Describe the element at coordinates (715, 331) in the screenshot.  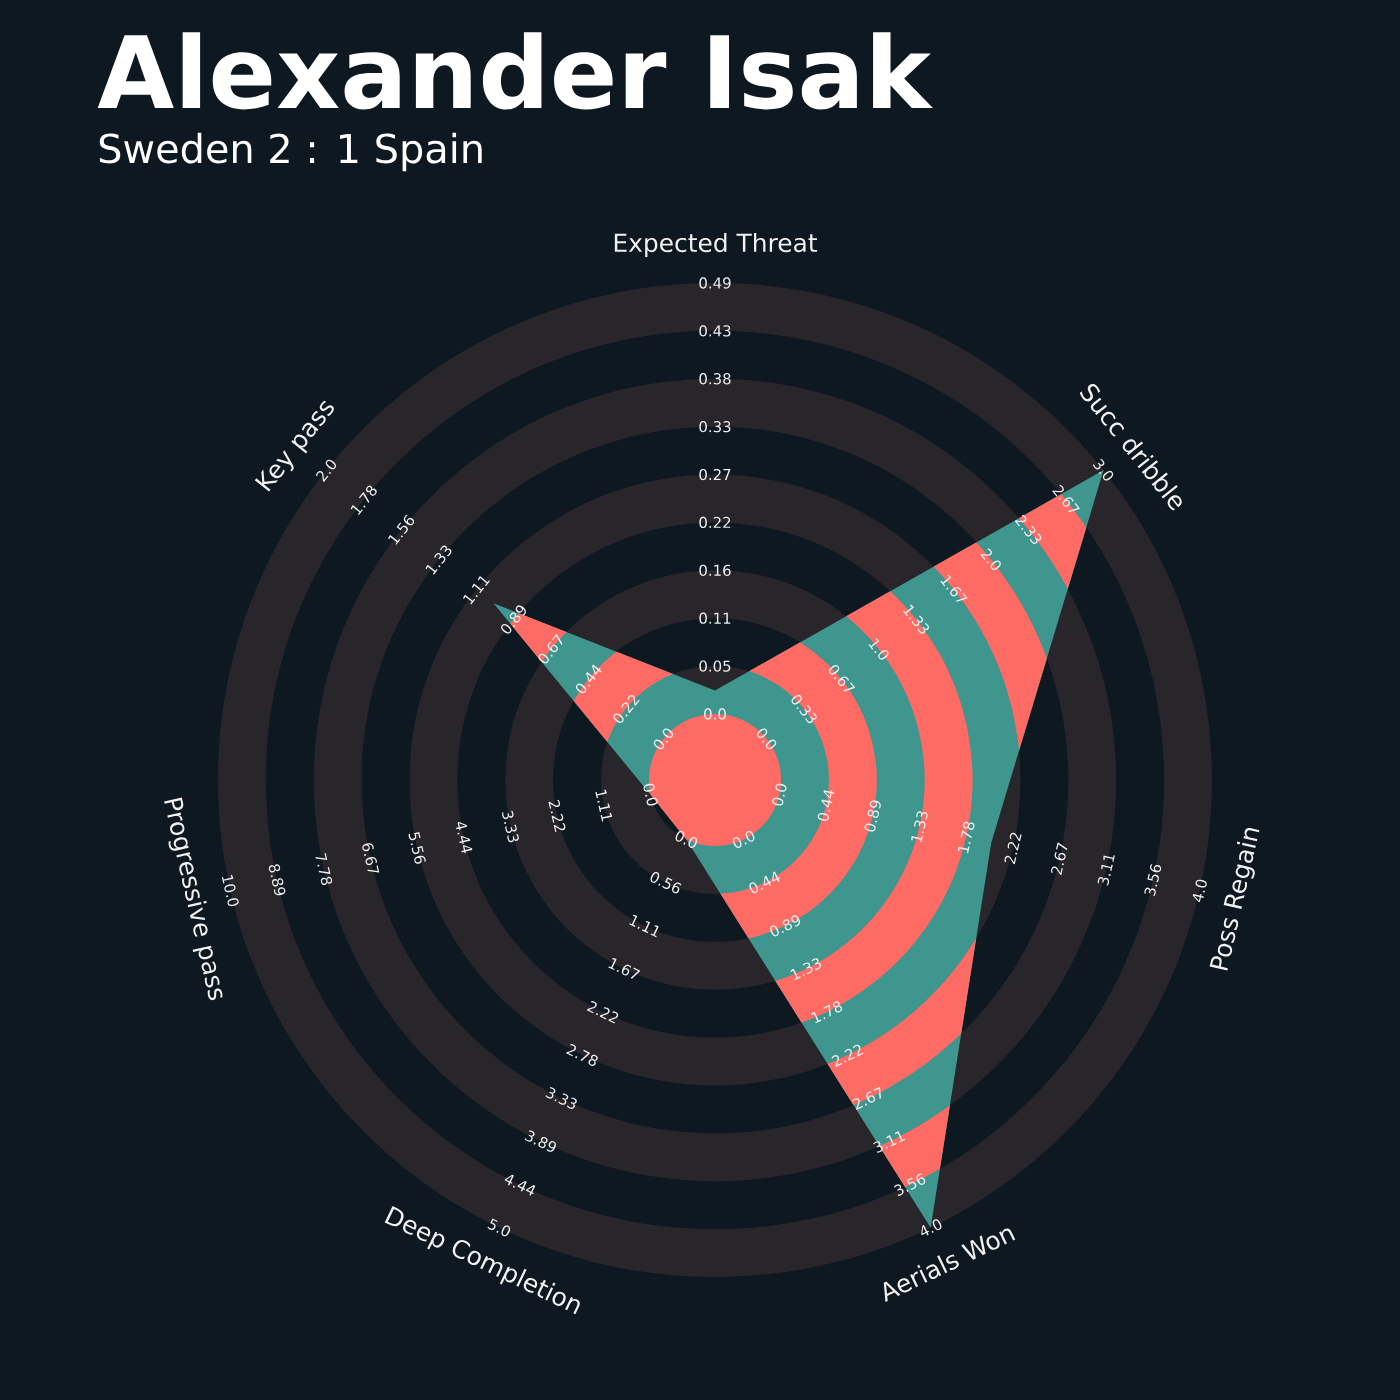
I see `text: 0.43` at that location.